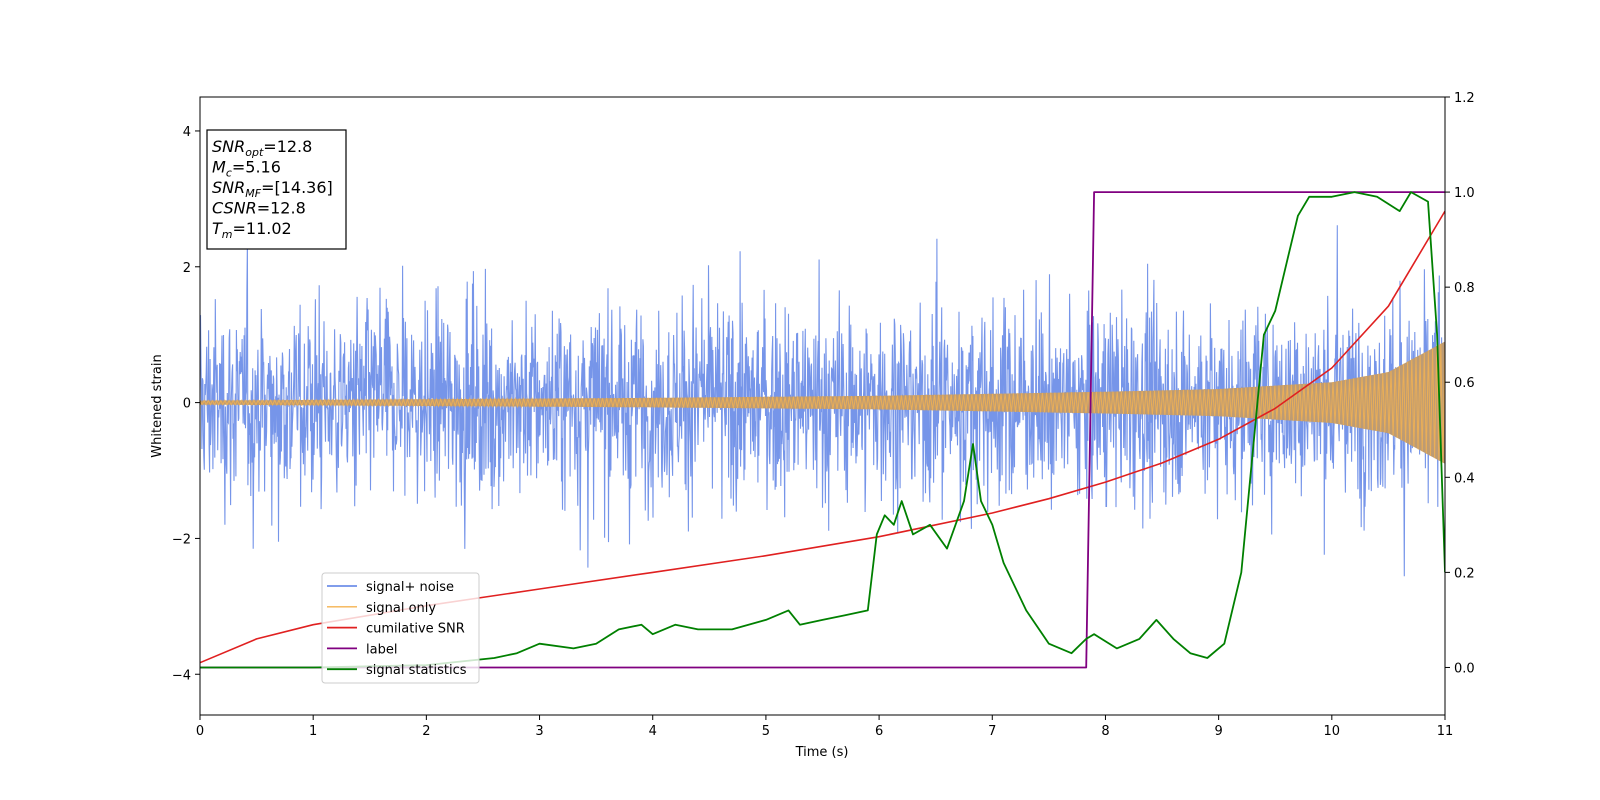 The width and height of the screenshot is (1600, 800). What do you see at coordinates (1464, 383) in the screenshot?
I see `y-right-tick-label: 0.6` at bounding box center [1464, 383].